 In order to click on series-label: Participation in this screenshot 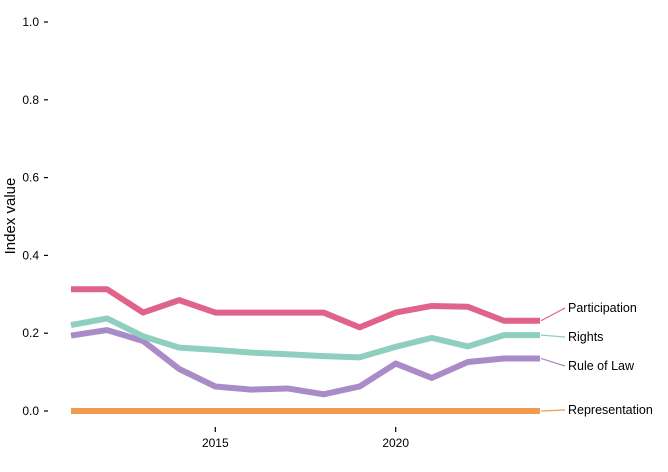, I will do `click(602, 308)`.